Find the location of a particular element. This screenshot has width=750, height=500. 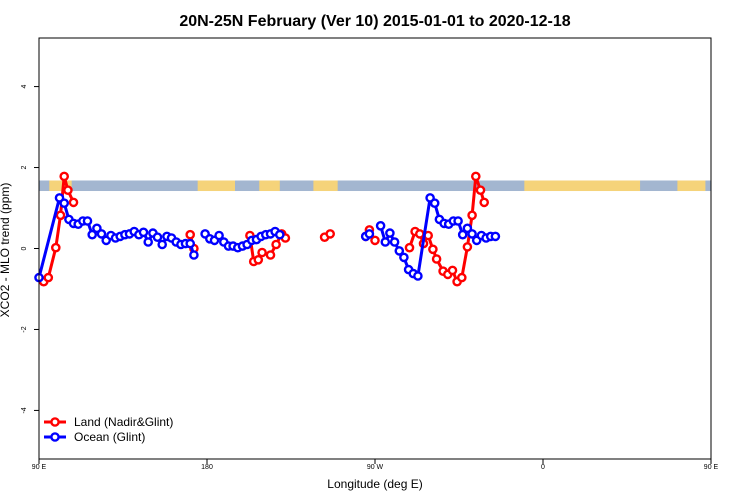

y-tick-label: 0 is located at coordinates (24, 248).